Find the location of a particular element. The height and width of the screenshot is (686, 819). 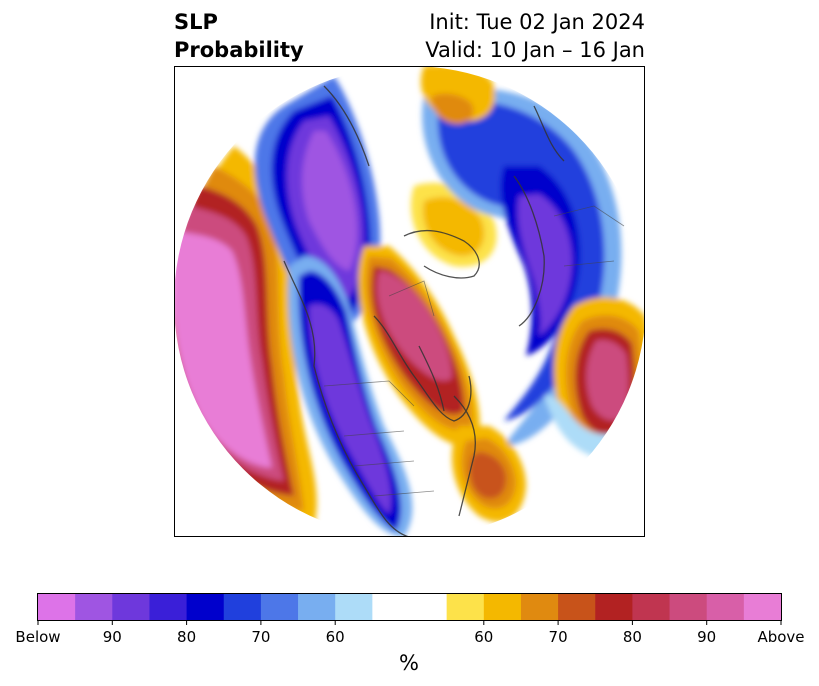

colorbar-ticks: Below 90 80 70 60 60 70 80 90 Above is located at coordinates (410, 633).